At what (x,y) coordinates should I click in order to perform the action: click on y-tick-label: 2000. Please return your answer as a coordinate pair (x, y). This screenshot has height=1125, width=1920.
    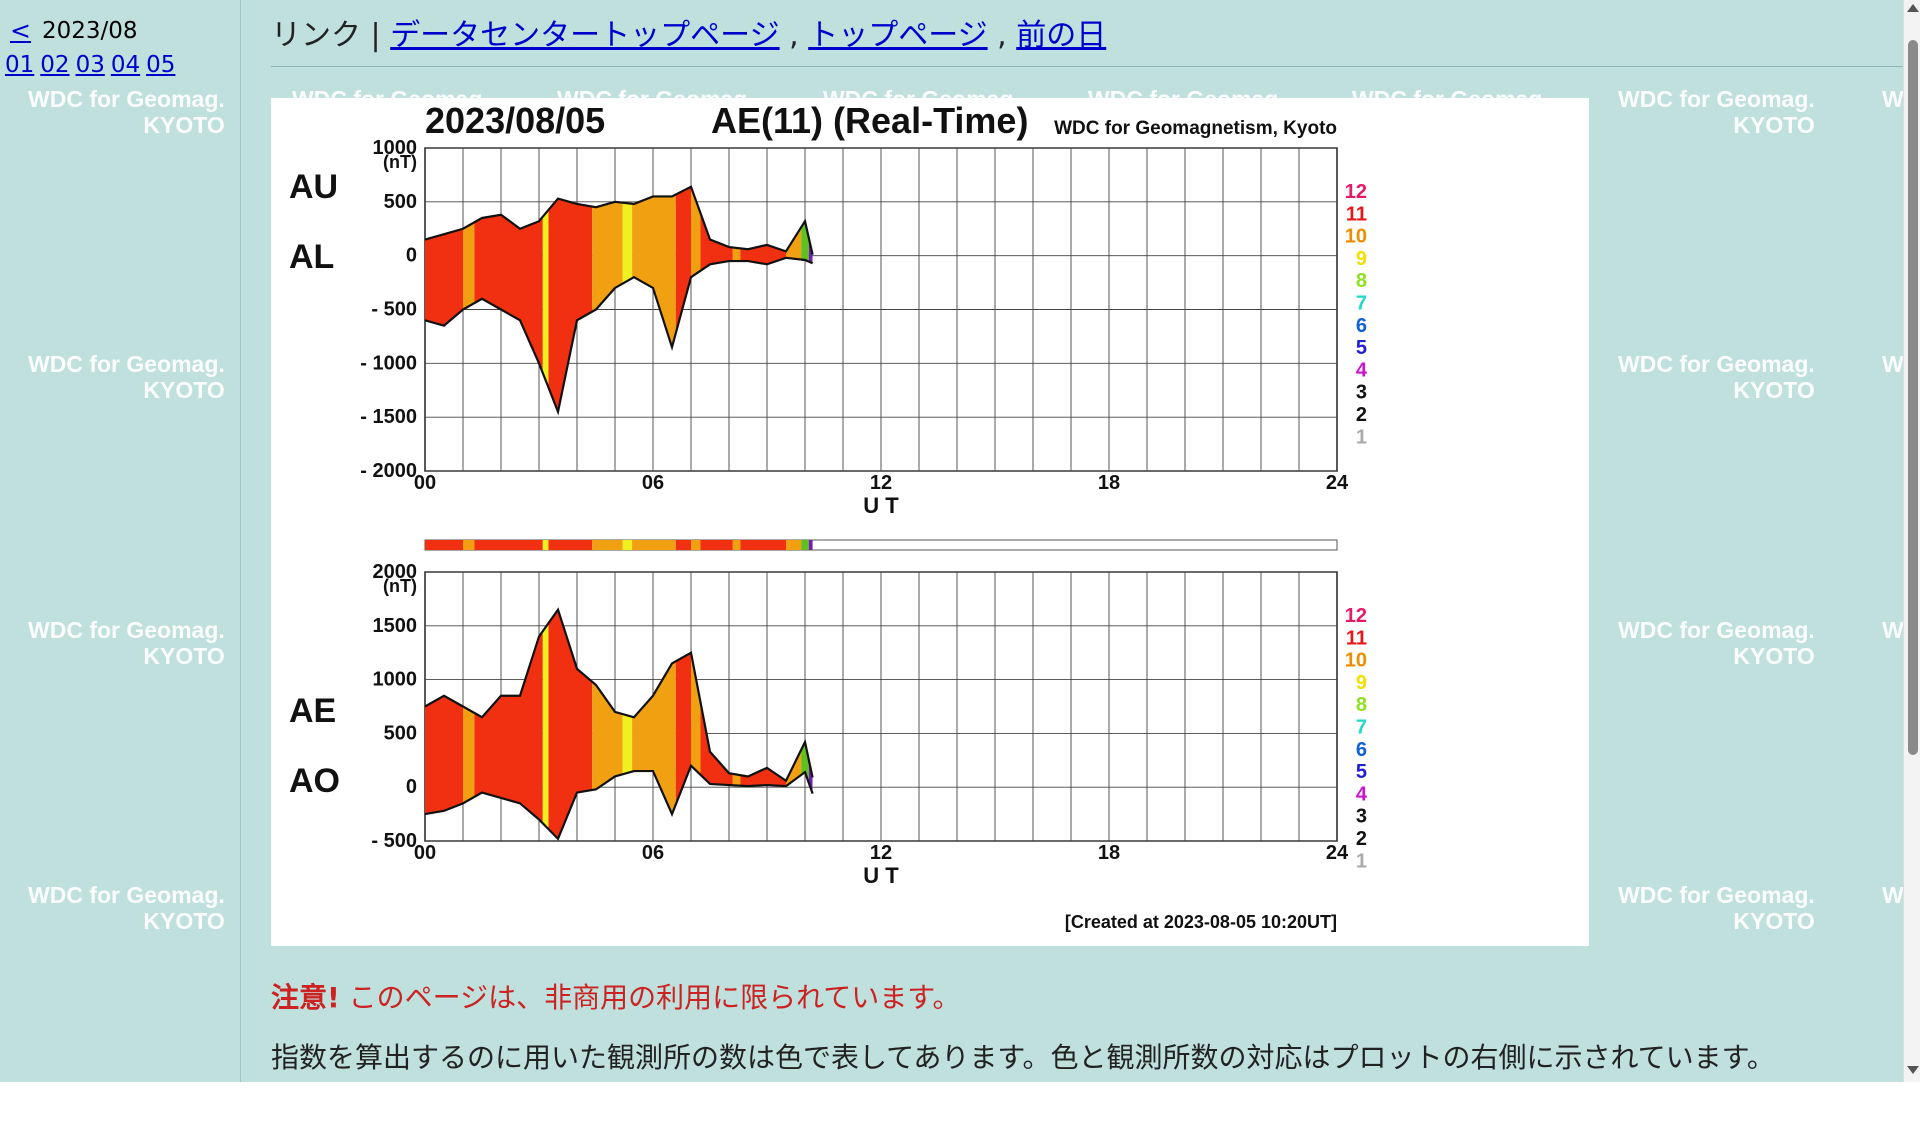
    Looking at the image, I should click on (395, 572).